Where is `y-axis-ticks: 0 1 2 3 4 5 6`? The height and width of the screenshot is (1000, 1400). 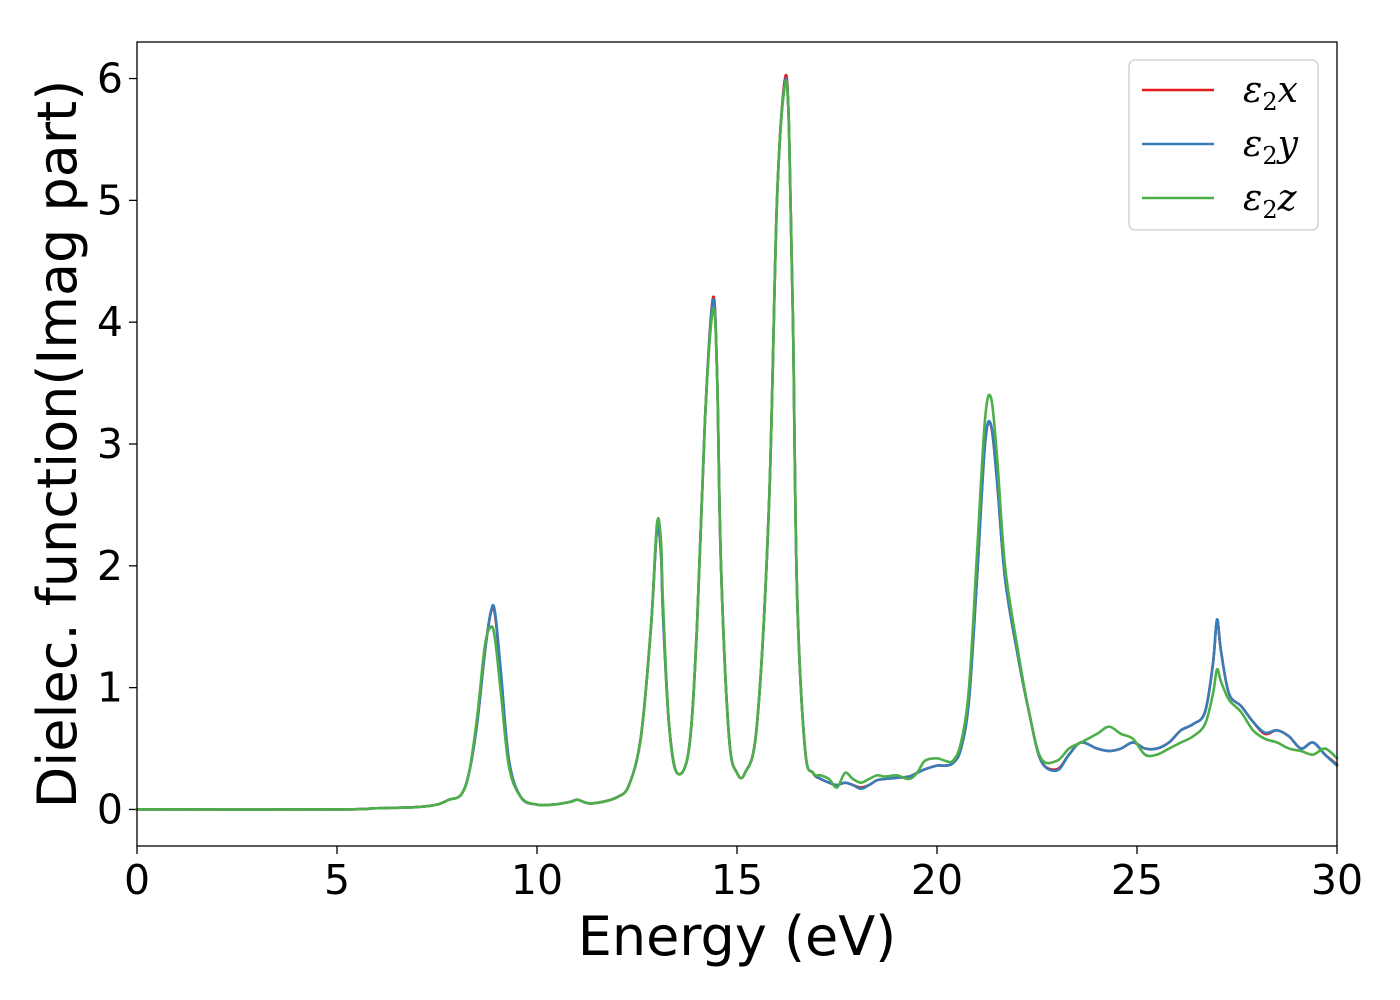 y-axis-ticks: 0 1 2 3 4 5 6 is located at coordinates (117, 444).